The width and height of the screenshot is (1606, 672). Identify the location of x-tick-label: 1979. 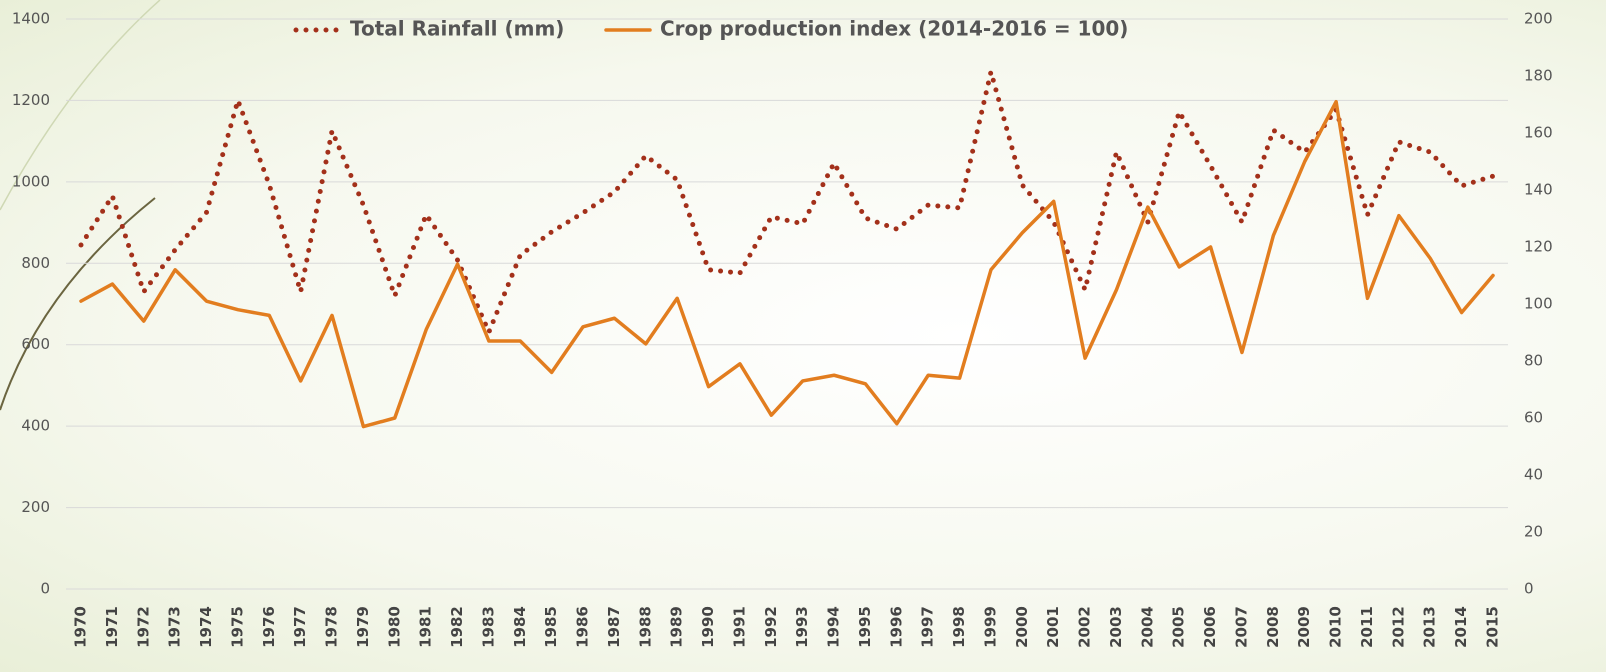
(363, 627).